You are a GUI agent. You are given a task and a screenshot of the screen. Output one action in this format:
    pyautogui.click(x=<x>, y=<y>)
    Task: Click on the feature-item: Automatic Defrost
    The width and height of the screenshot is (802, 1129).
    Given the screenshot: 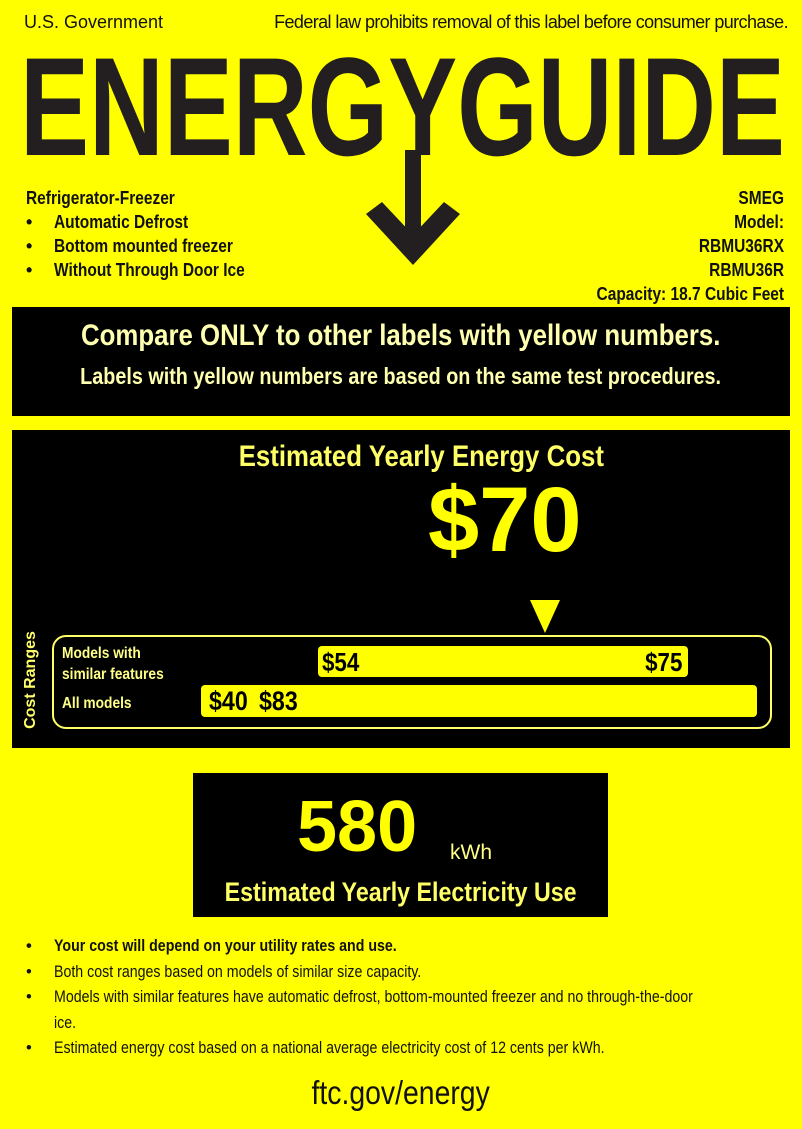 What is the action you would take?
    pyautogui.click(x=151, y=222)
    